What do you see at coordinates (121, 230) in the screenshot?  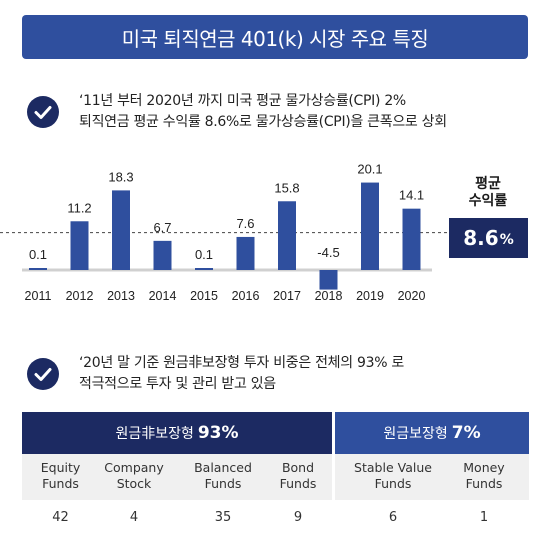 I see `bar-2013` at bounding box center [121, 230].